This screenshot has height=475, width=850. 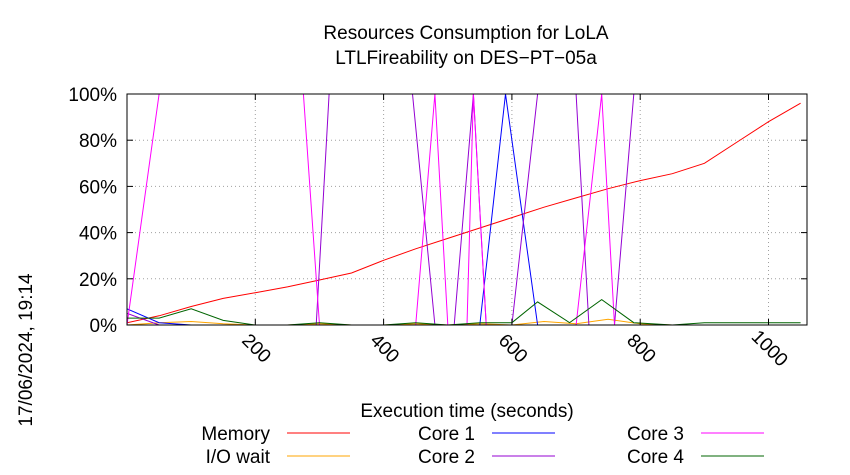 What do you see at coordinates (98, 141) in the screenshot?
I see `y-tick-label: 80%` at bounding box center [98, 141].